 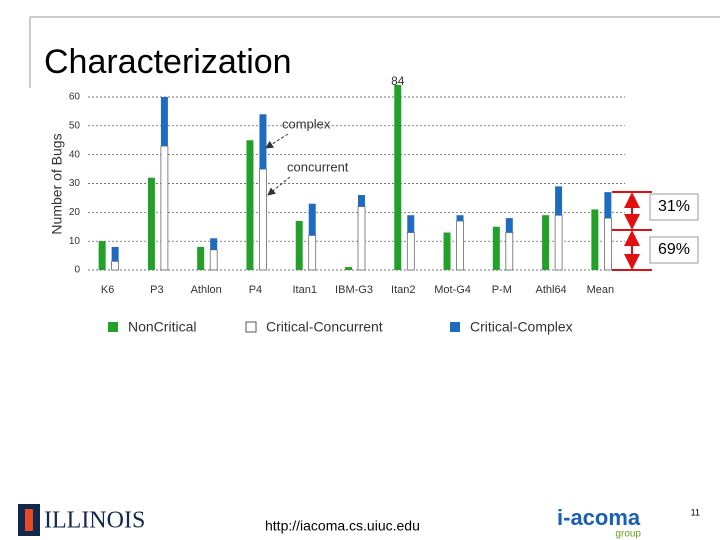 What do you see at coordinates (75, 154) in the screenshot?
I see `y-tick-label: 40` at bounding box center [75, 154].